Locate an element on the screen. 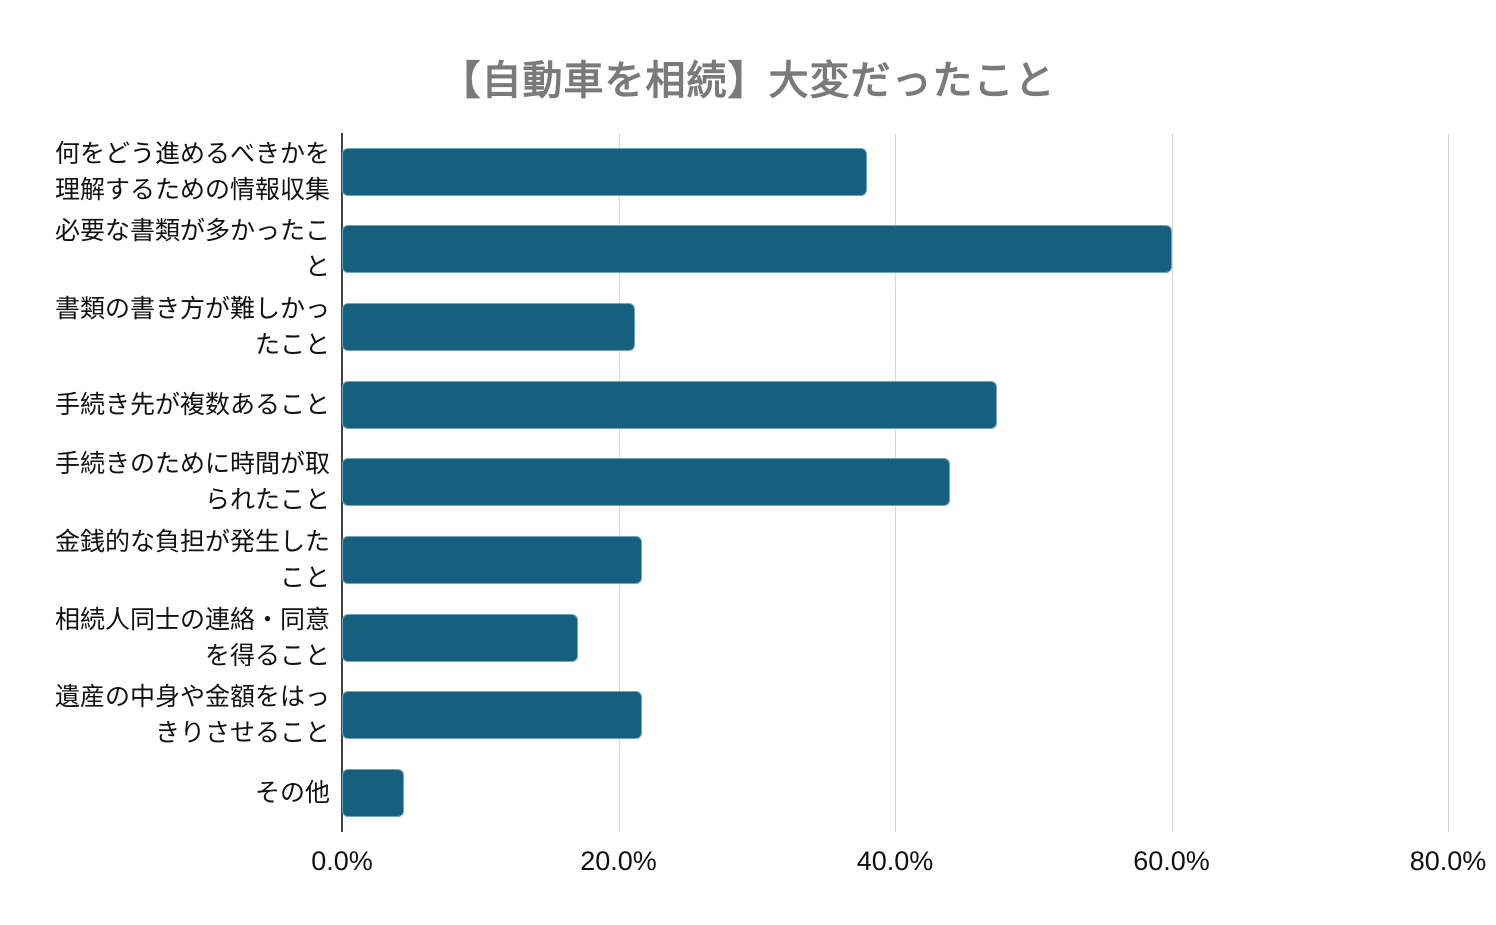  category-label: 書類の書き方が難しかったこと is located at coordinates (192, 327).